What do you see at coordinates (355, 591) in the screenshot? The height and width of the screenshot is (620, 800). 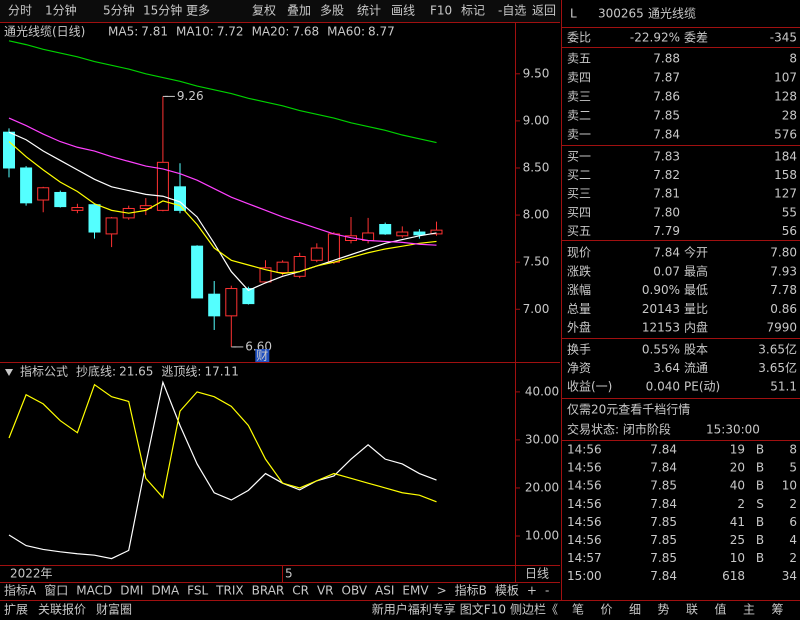 I see `tab: OBV` at bounding box center [355, 591].